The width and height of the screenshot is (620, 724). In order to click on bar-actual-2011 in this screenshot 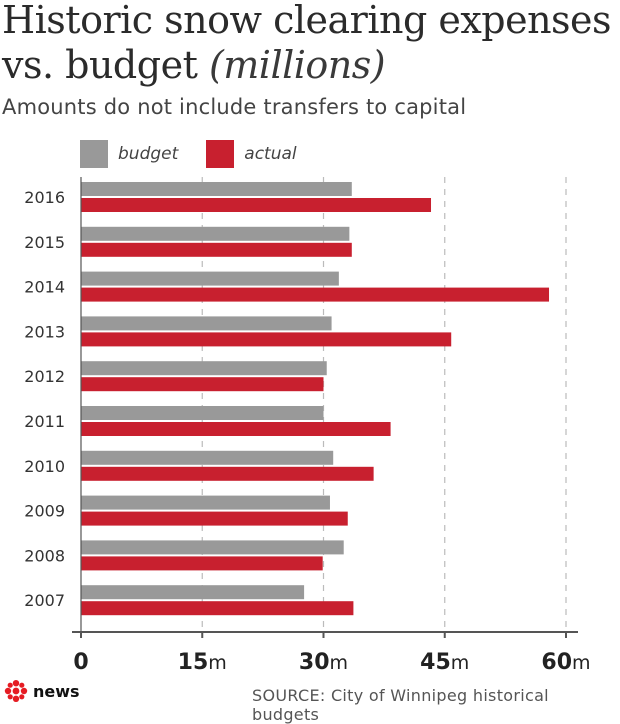, I will do `click(236, 429)`.